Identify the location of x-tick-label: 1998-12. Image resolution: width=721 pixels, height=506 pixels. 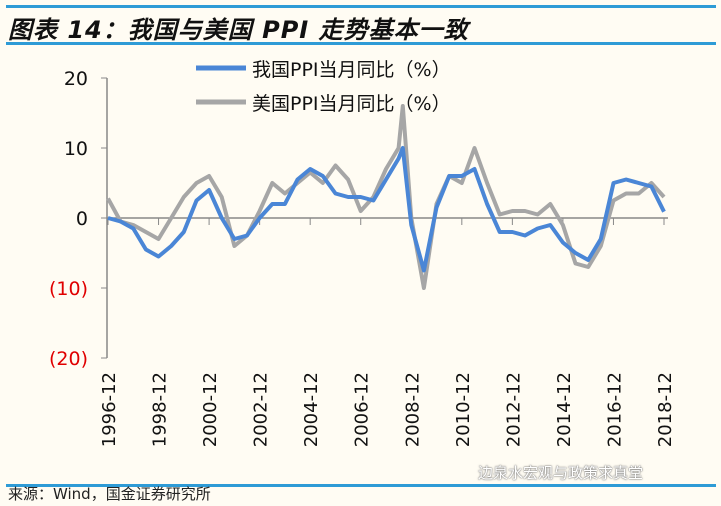
(160, 409).